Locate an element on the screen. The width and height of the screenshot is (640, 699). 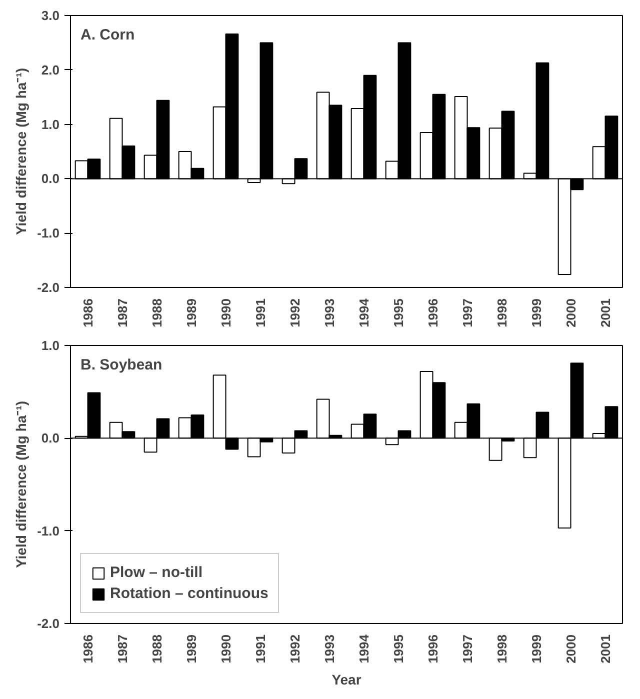
x-axis-title: Year is located at coordinates (347, 679).